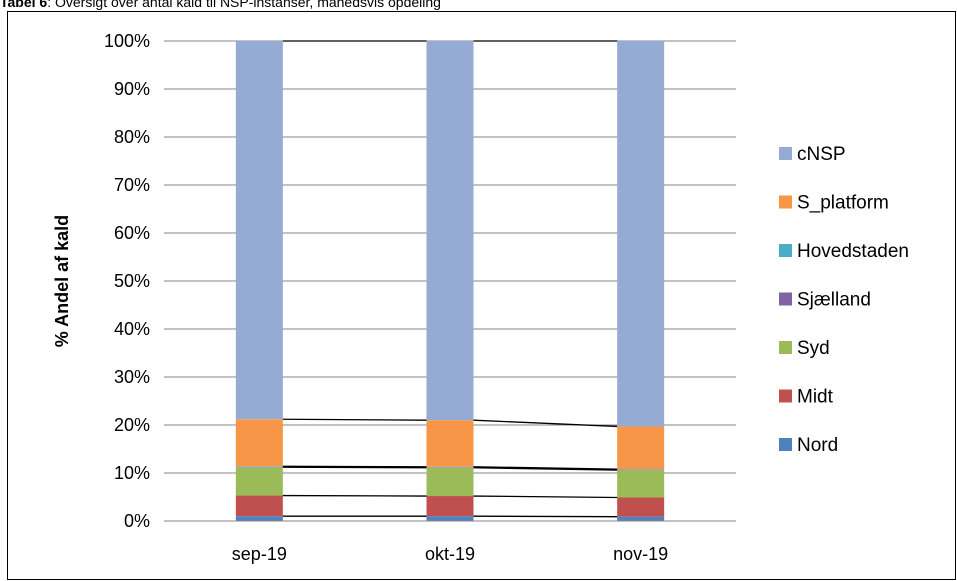 Image resolution: width=957 pixels, height=581 pixels. I want to click on y-tick-label: 60%, so click(132, 233).